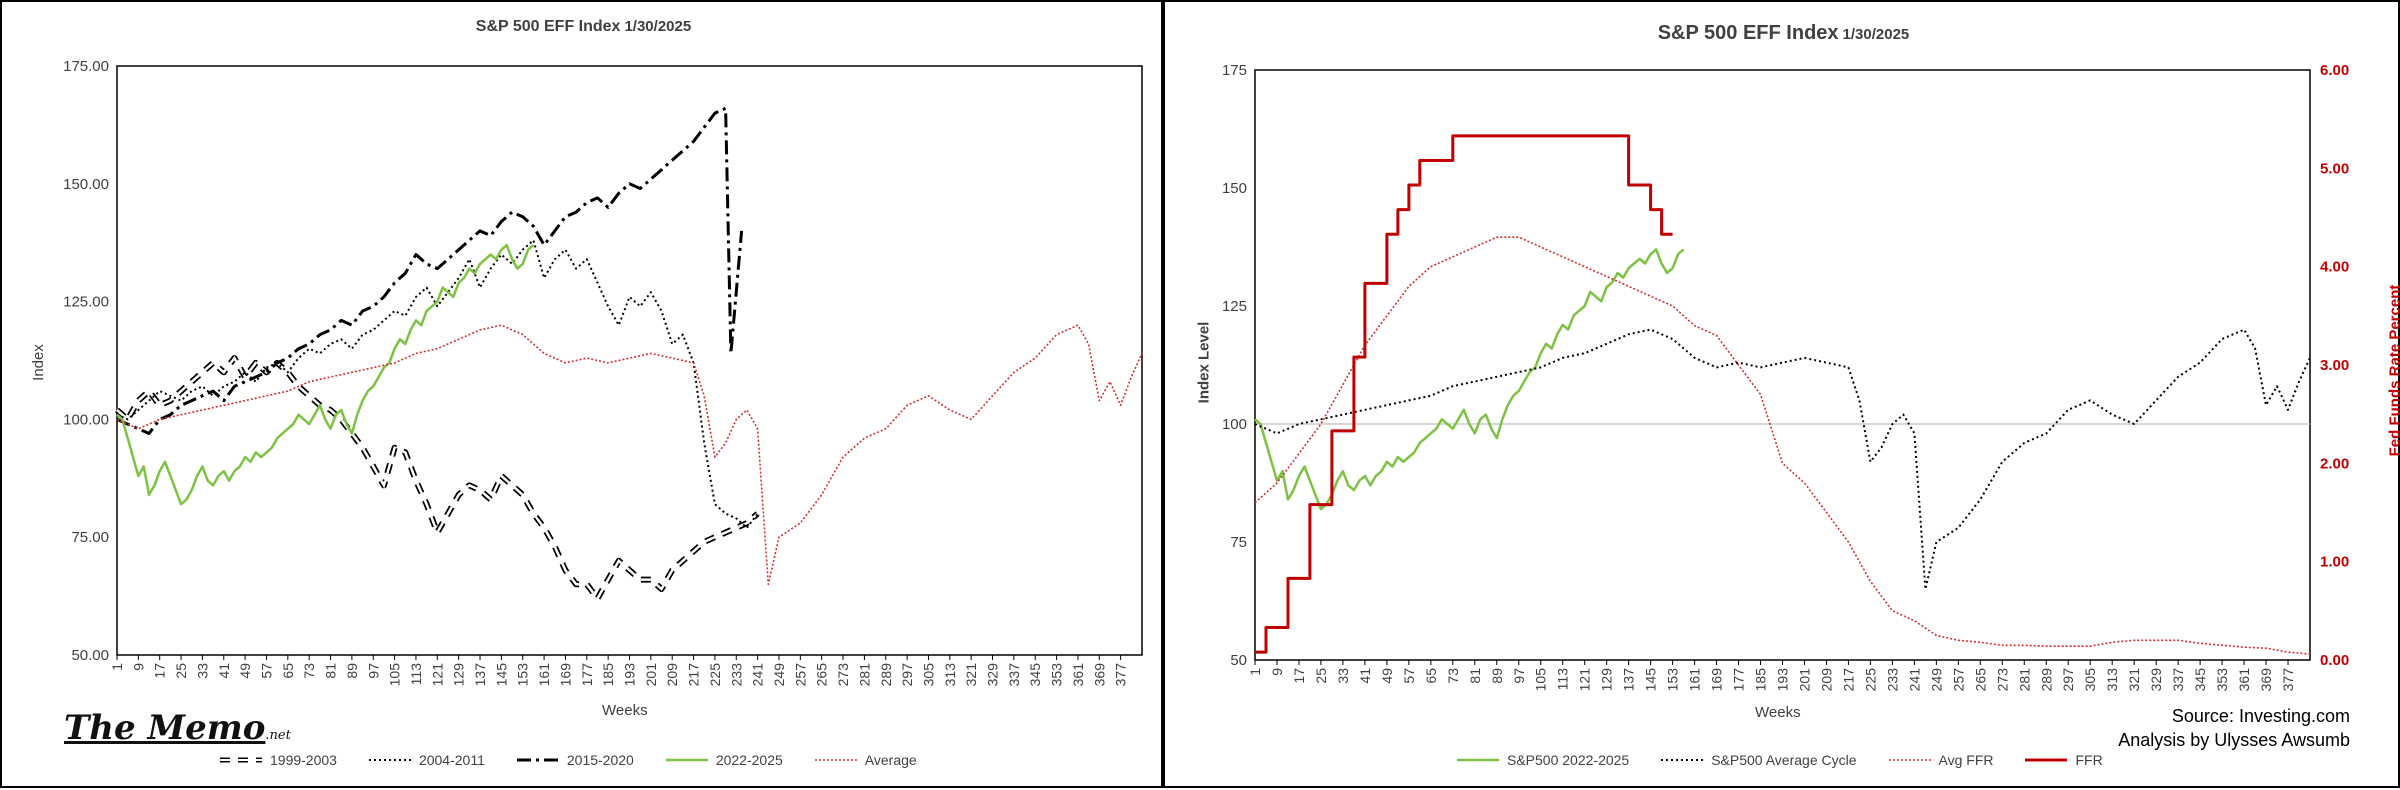 This screenshot has height=790, width=2400. What do you see at coordinates (715, 675) in the screenshot?
I see `left-x-tick-label: 225` at bounding box center [715, 675].